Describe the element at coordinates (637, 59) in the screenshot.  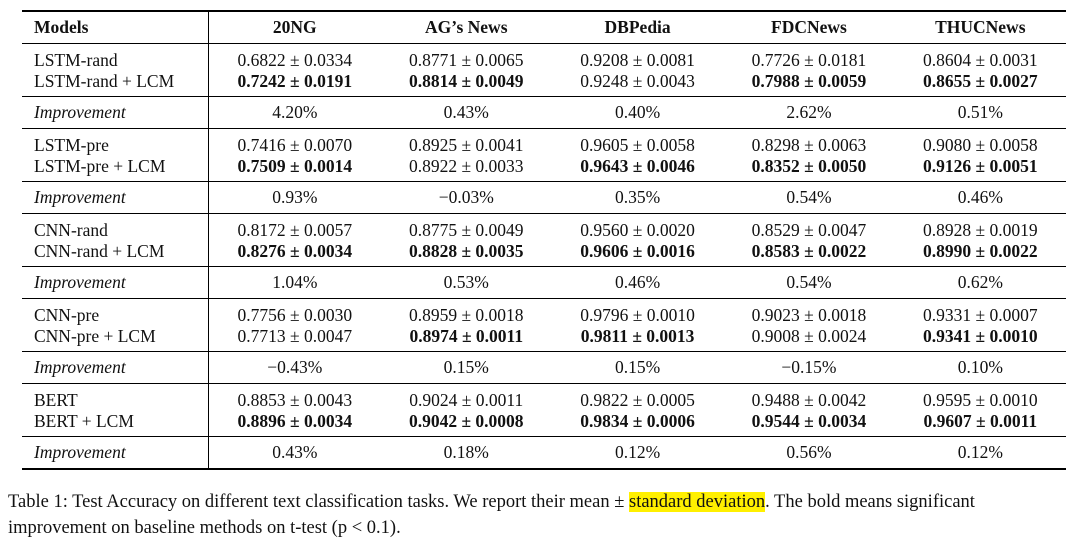
I see `score-value: 0.9208 ± 0.0081` at that location.